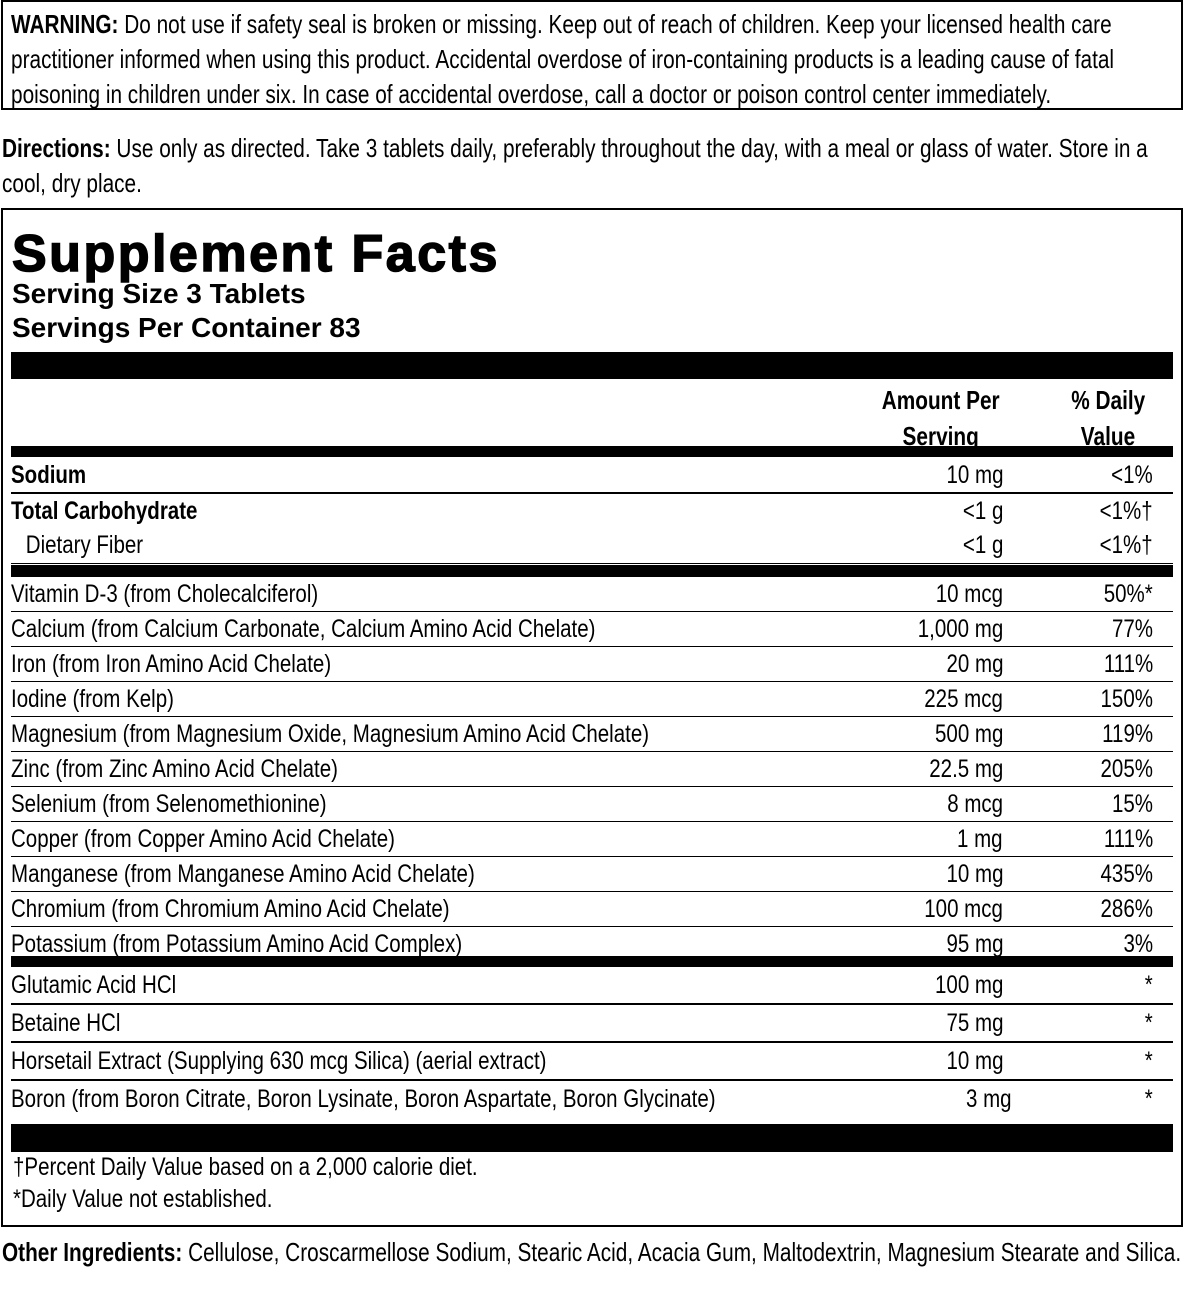 The image size is (1184, 1304). I want to click on serving-size: Serving Size 3 Tablets, so click(159, 293).